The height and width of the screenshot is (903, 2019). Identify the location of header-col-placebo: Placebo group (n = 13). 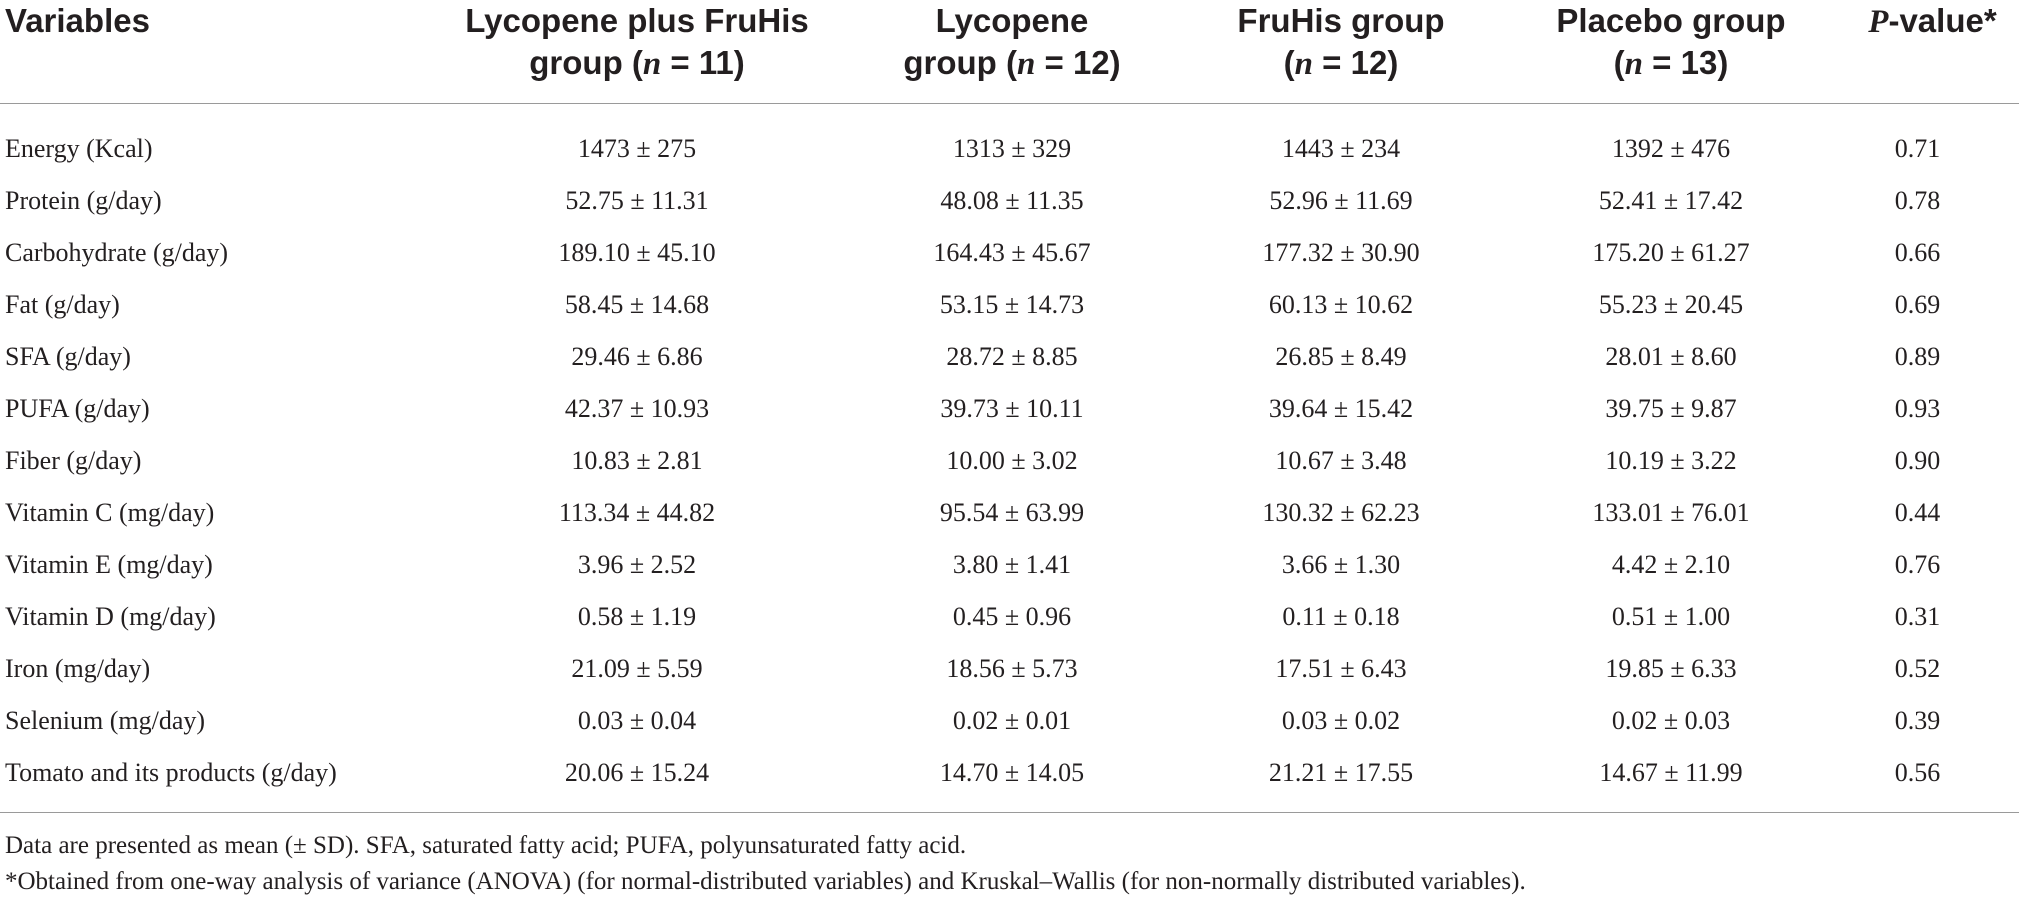
(1671, 42).